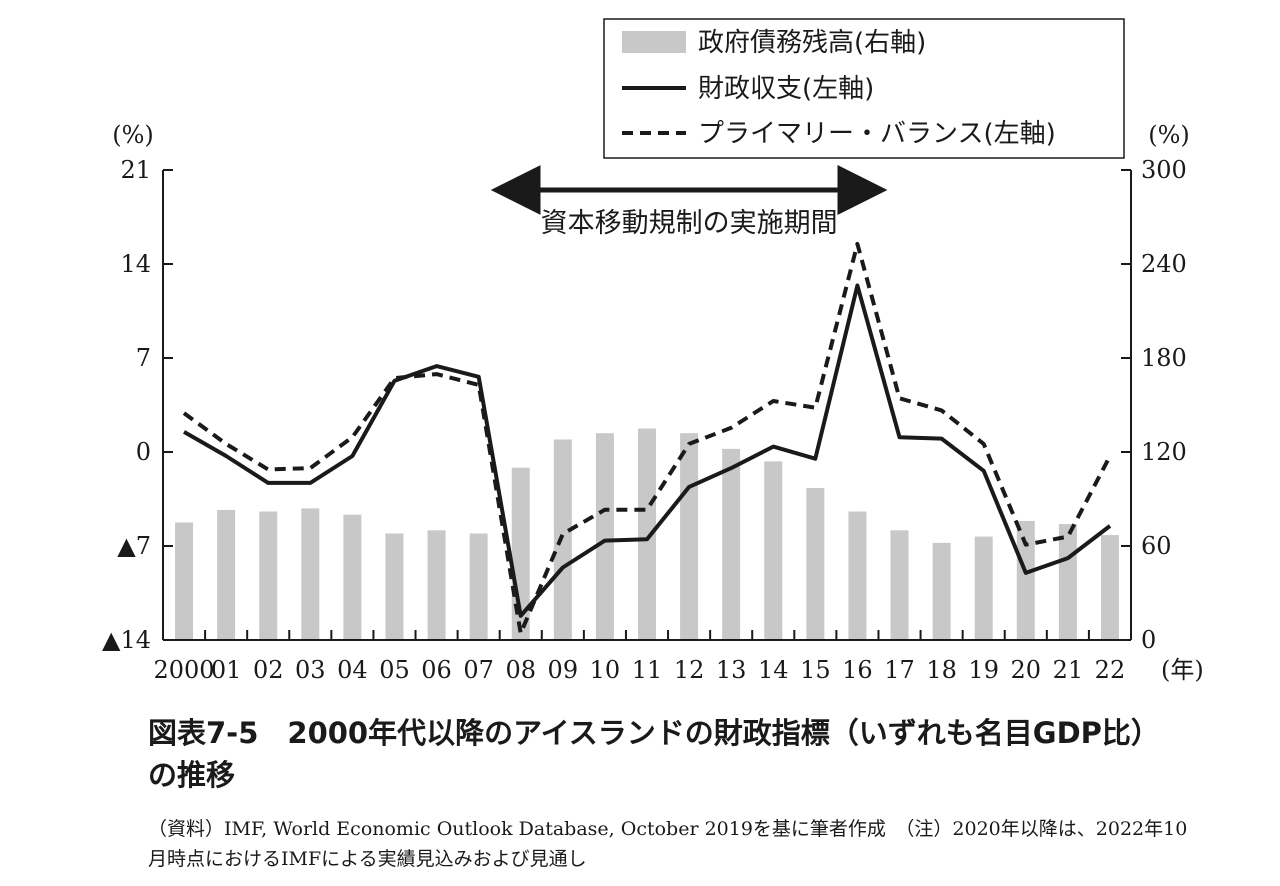 The image size is (1280, 886). What do you see at coordinates (184, 670) in the screenshot?
I see `x-tick-label: 2000` at bounding box center [184, 670].